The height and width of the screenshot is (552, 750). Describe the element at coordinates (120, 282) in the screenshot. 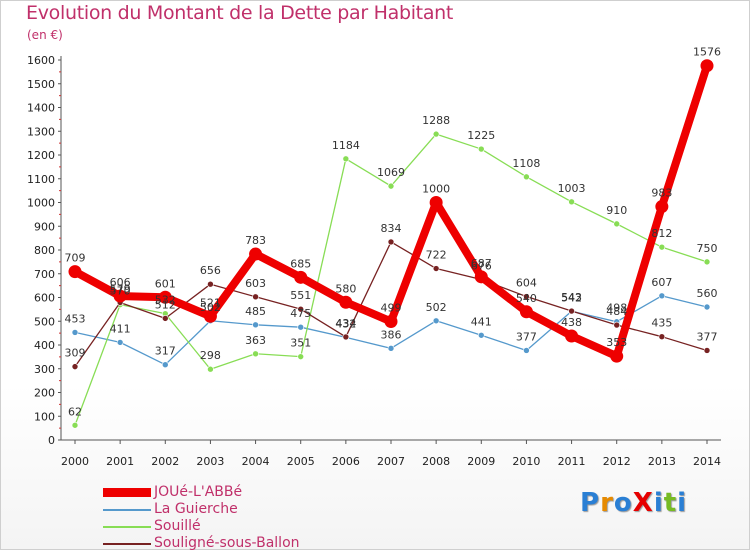

I see `data-label-joue: 606` at that location.